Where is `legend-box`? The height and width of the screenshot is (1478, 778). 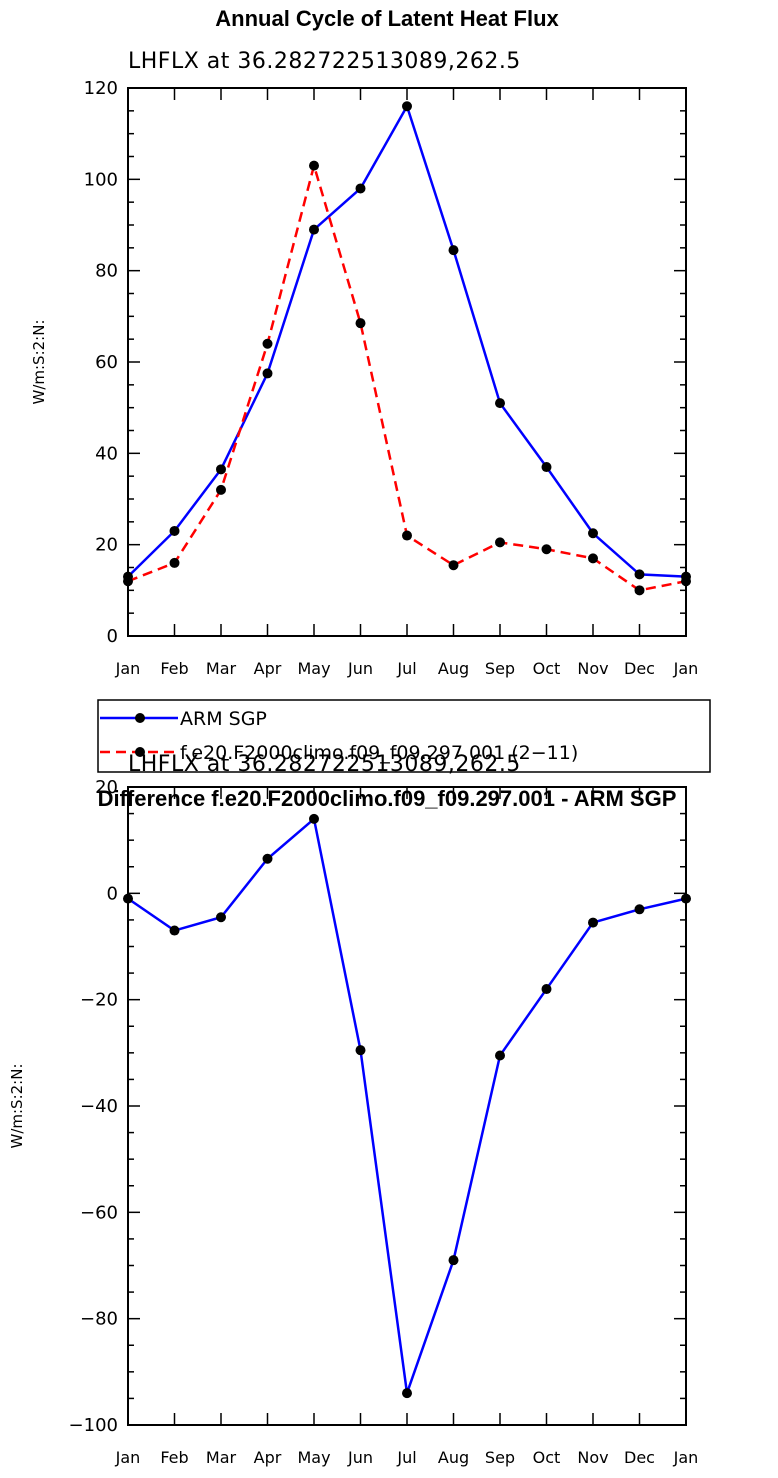 legend-box is located at coordinates (404, 736).